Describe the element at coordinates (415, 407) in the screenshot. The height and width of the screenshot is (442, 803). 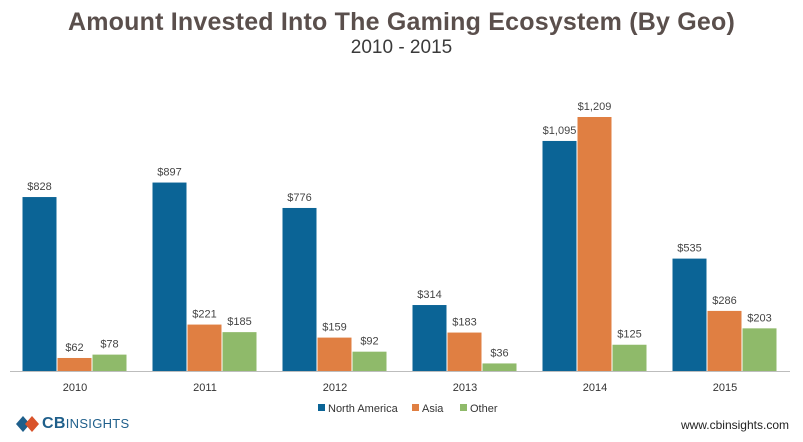
I see `legend-swatch-asia` at that location.